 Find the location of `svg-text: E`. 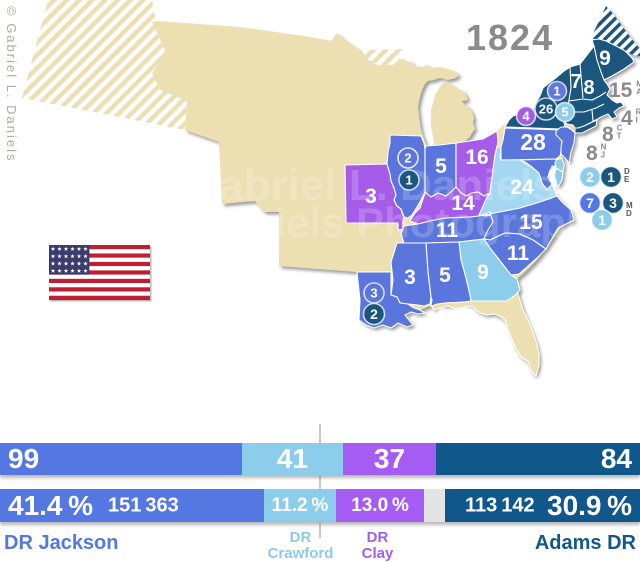

svg-text: E is located at coordinates (627, 179).